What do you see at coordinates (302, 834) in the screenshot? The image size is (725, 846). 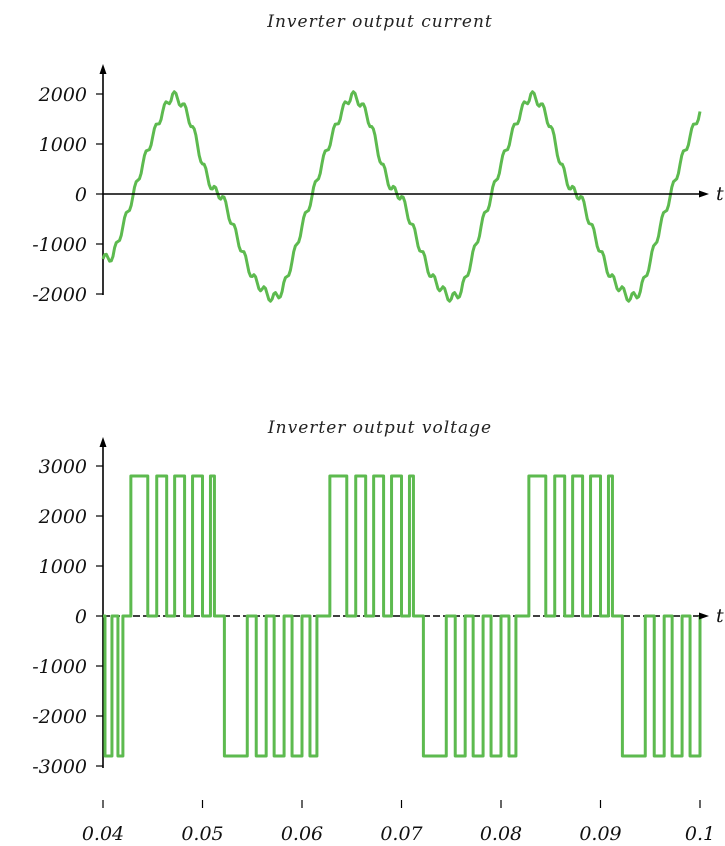 I see `voltage-x-tick-label: 0.06` at bounding box center [302, 834].